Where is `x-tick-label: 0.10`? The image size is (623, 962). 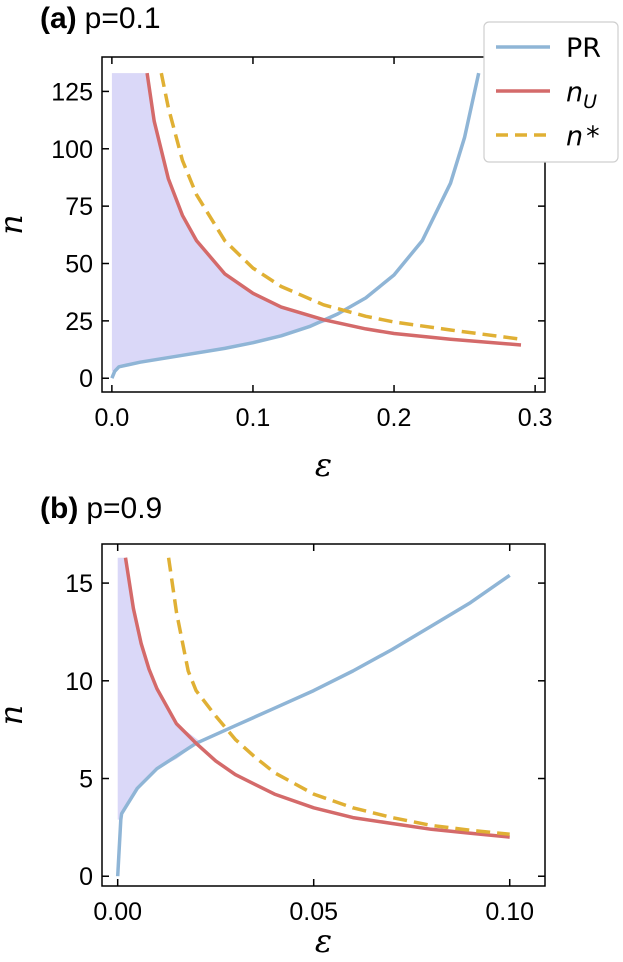 x-tick-label: 0.10 is located at coordinates (509, 912).